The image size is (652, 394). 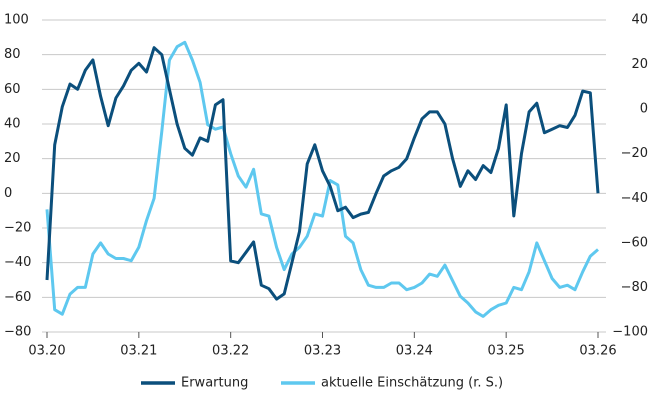 What do you see at coordinates (12, 54) in the screenshot?
I see `y-tick-label: 80` at bounding box center [12, 54].